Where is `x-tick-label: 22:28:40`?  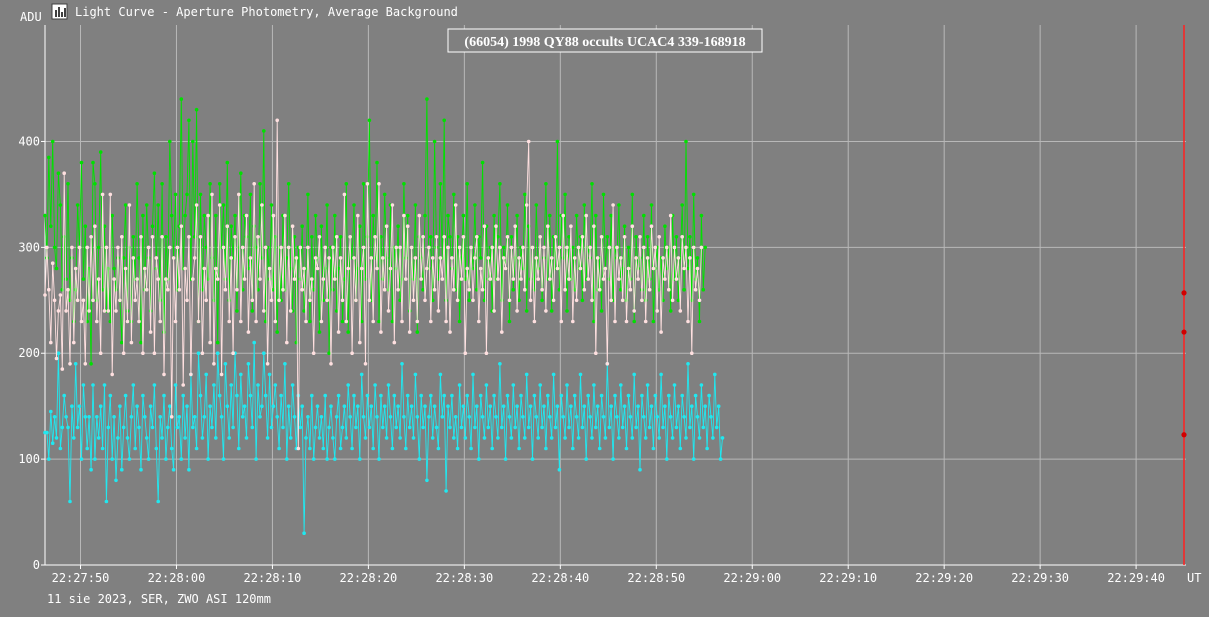
x-tick-label: 22:28:40 is located at coordinates (560, 578).